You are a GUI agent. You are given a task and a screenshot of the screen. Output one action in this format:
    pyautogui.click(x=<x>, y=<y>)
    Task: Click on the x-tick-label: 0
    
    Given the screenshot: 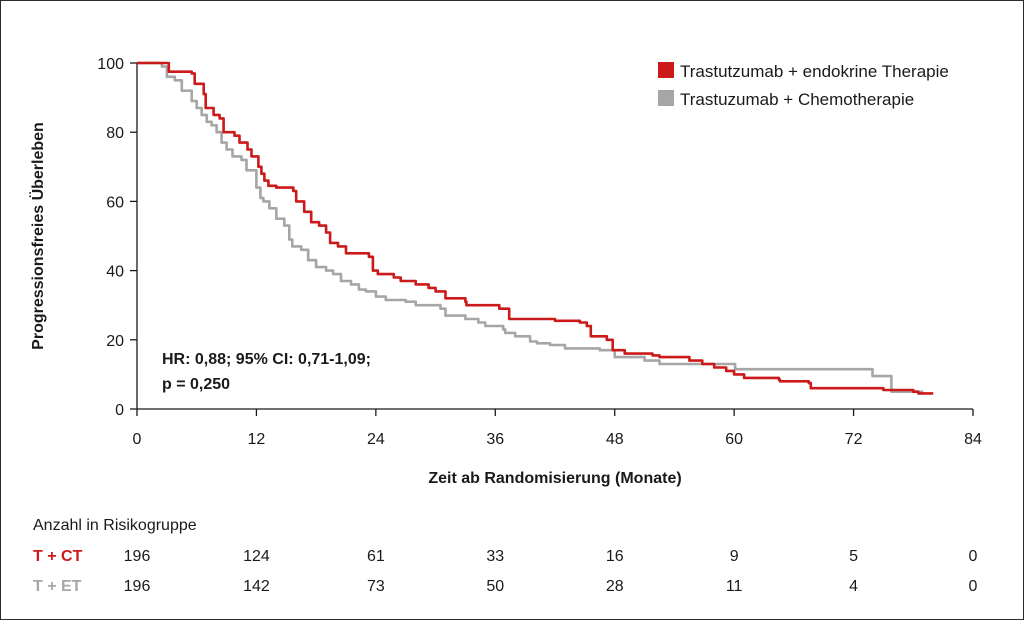 What is the action you would take?
    pyautogui.click(x=137, y=439)
    